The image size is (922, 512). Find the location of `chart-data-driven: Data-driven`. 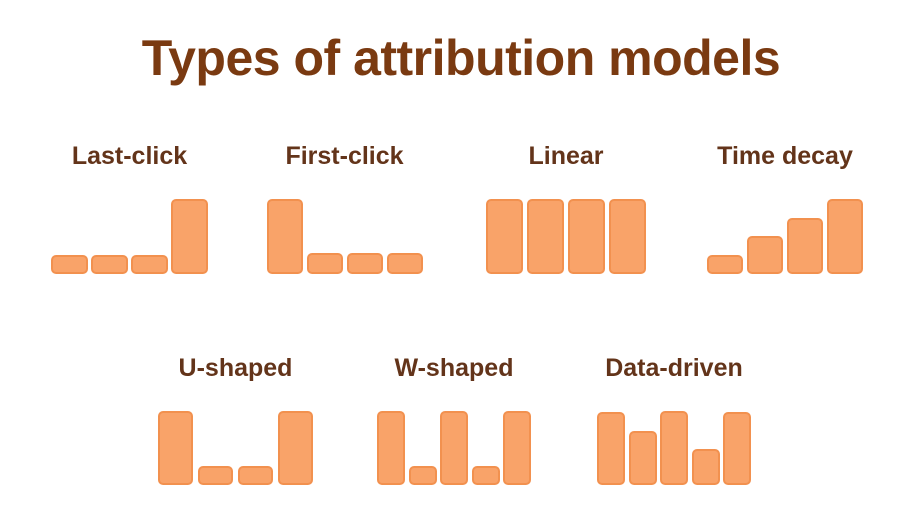

chart-data-driven: Data-driven is located at coordinates (674, 418).